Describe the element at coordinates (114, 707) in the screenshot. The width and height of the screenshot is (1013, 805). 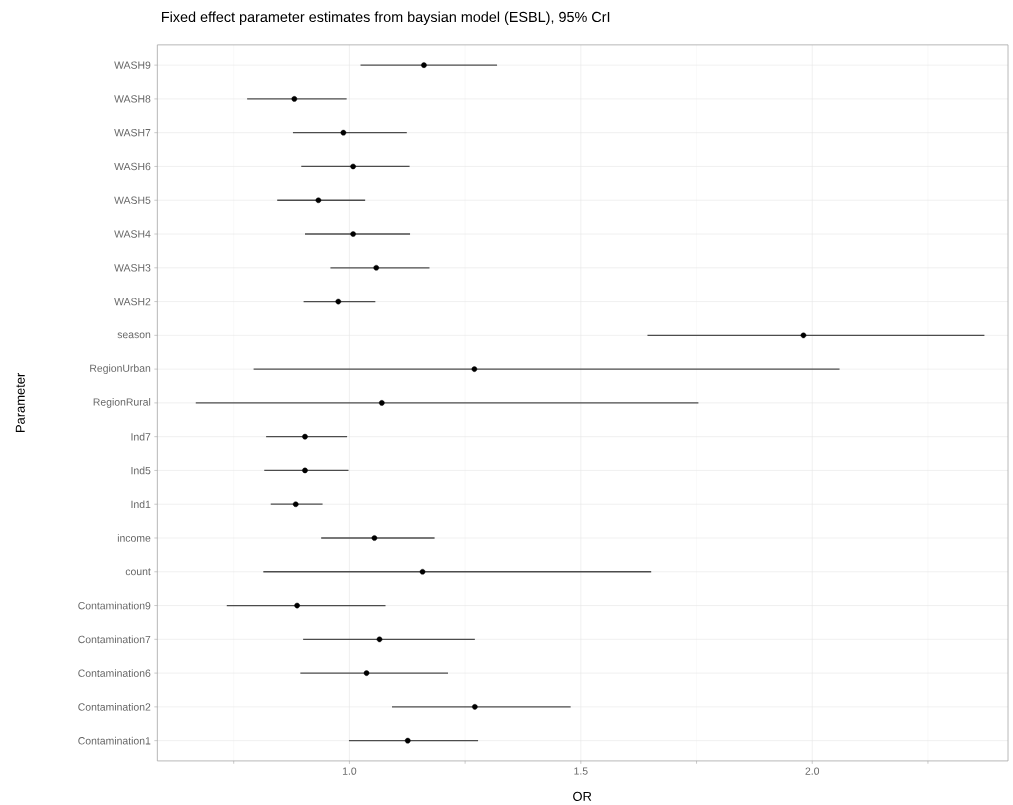
I see `y-tick-label: Contamination2` at that location.